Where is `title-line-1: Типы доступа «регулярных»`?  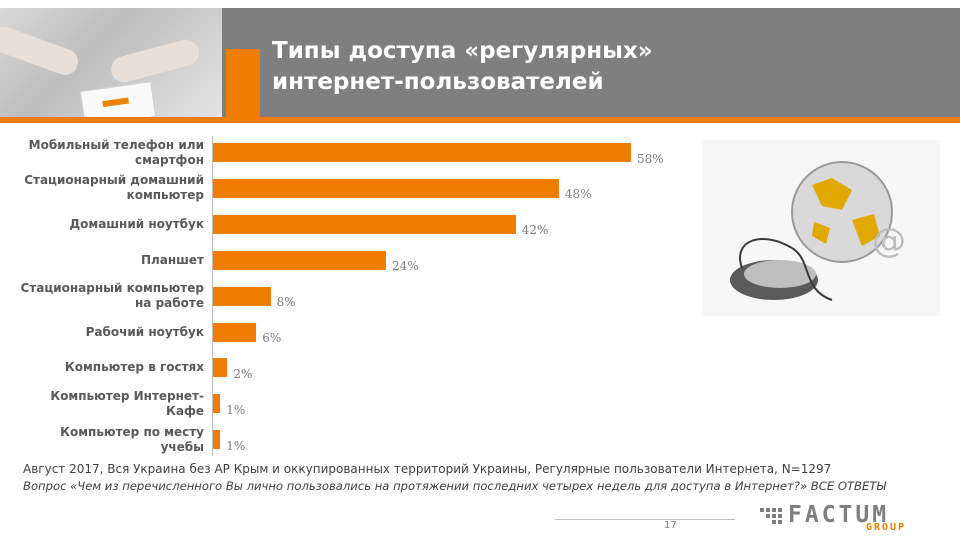 title-line-1: Типы доступа «регулярных» is located at coordinates (462, 51).